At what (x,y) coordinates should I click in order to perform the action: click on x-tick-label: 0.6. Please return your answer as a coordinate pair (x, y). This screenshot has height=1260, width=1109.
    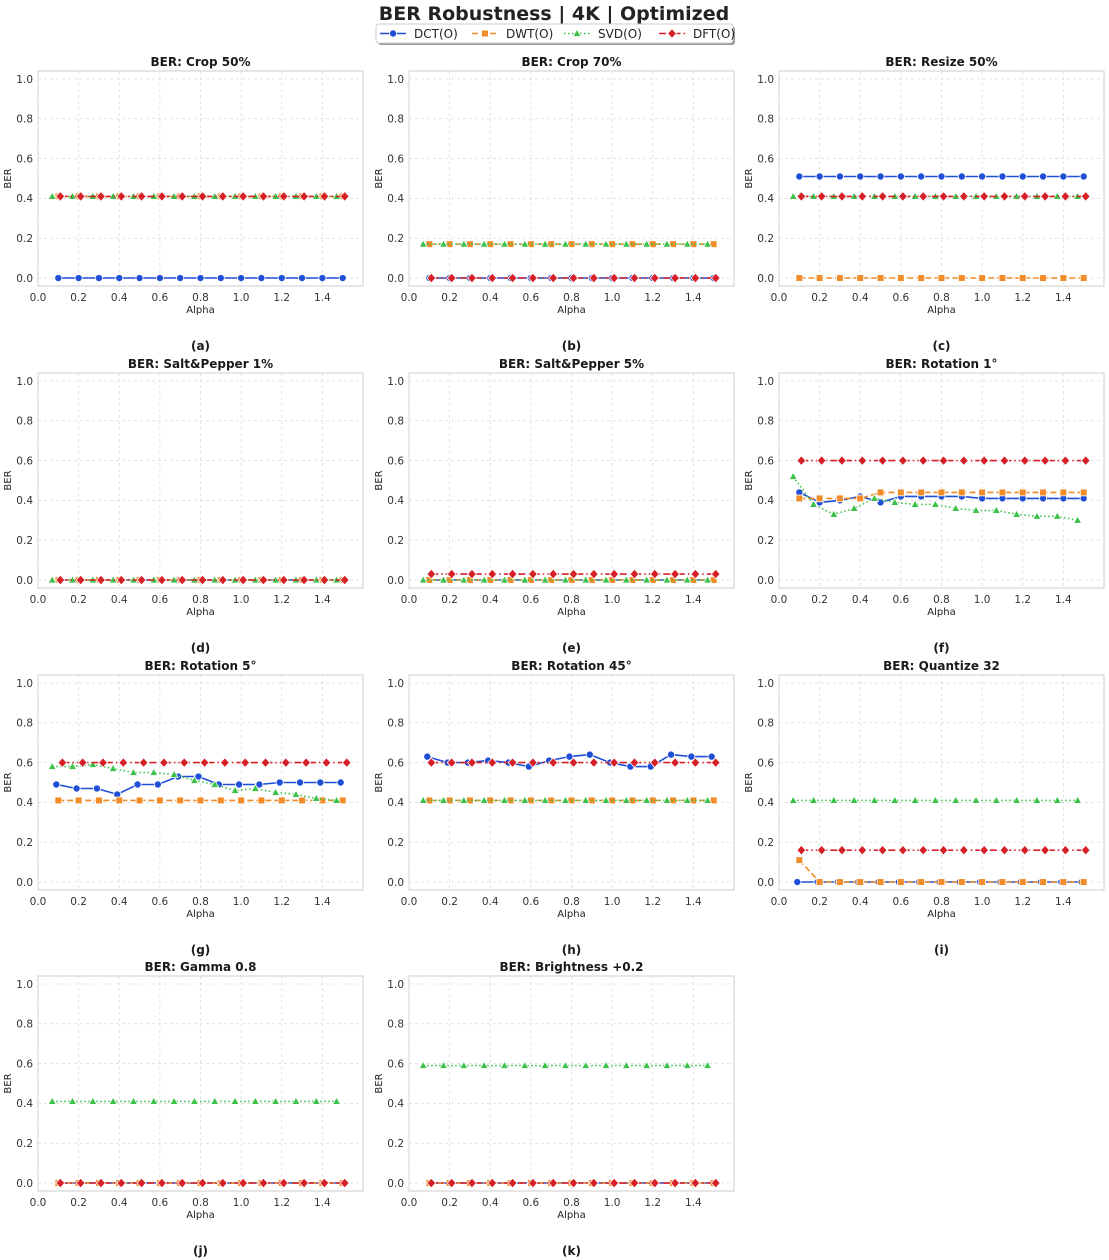
    Looking at the image, I should click on (901, 600).